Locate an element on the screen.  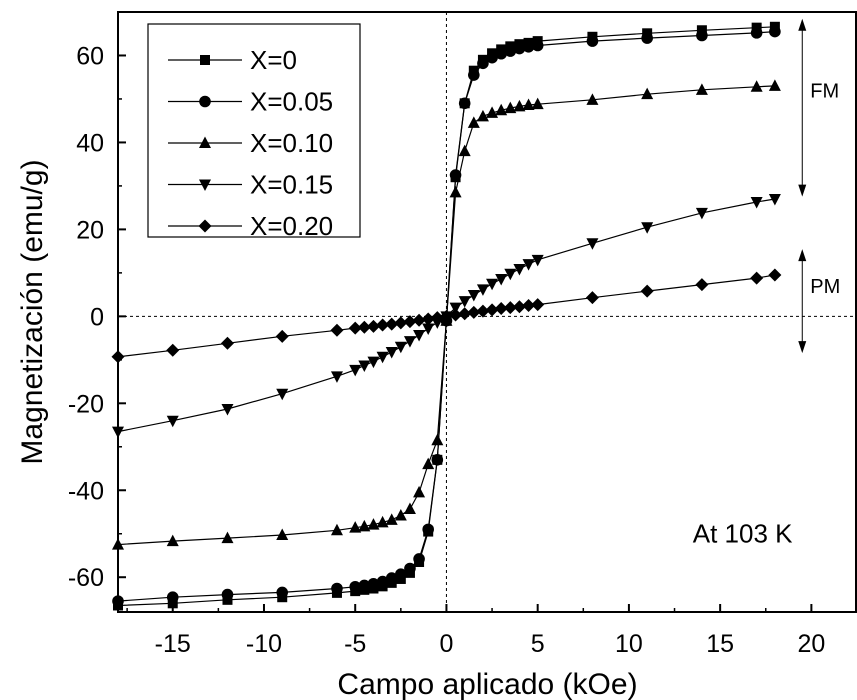
y-axis-title: Magnetización (emu/g) is located at coordinates (32, 311).